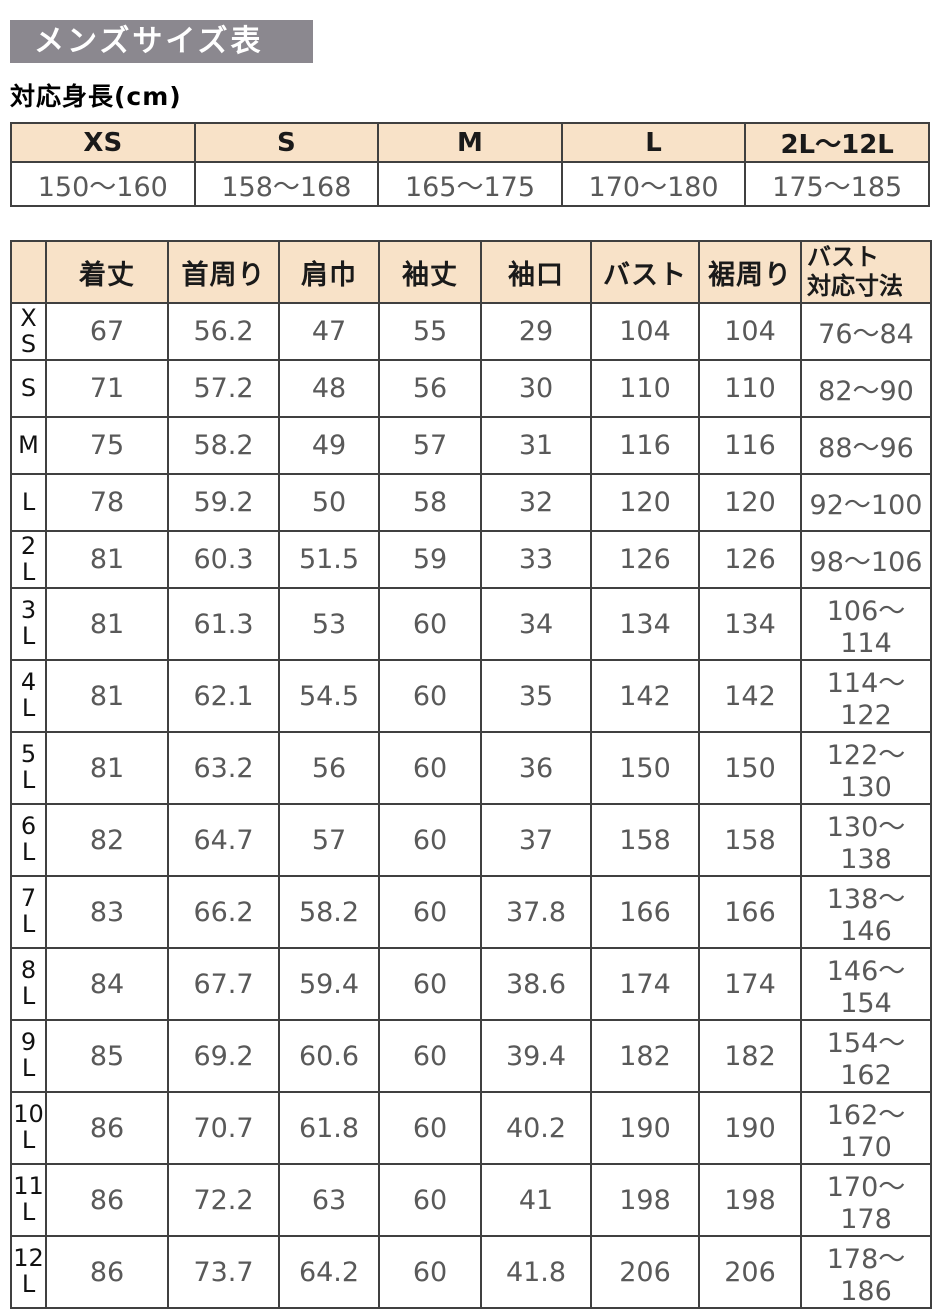 The width and height of the screenshot is (940, 1309). Describe the element at coordinates (28, 445) in the screenshot. I see `size-row-label: M` at that location.